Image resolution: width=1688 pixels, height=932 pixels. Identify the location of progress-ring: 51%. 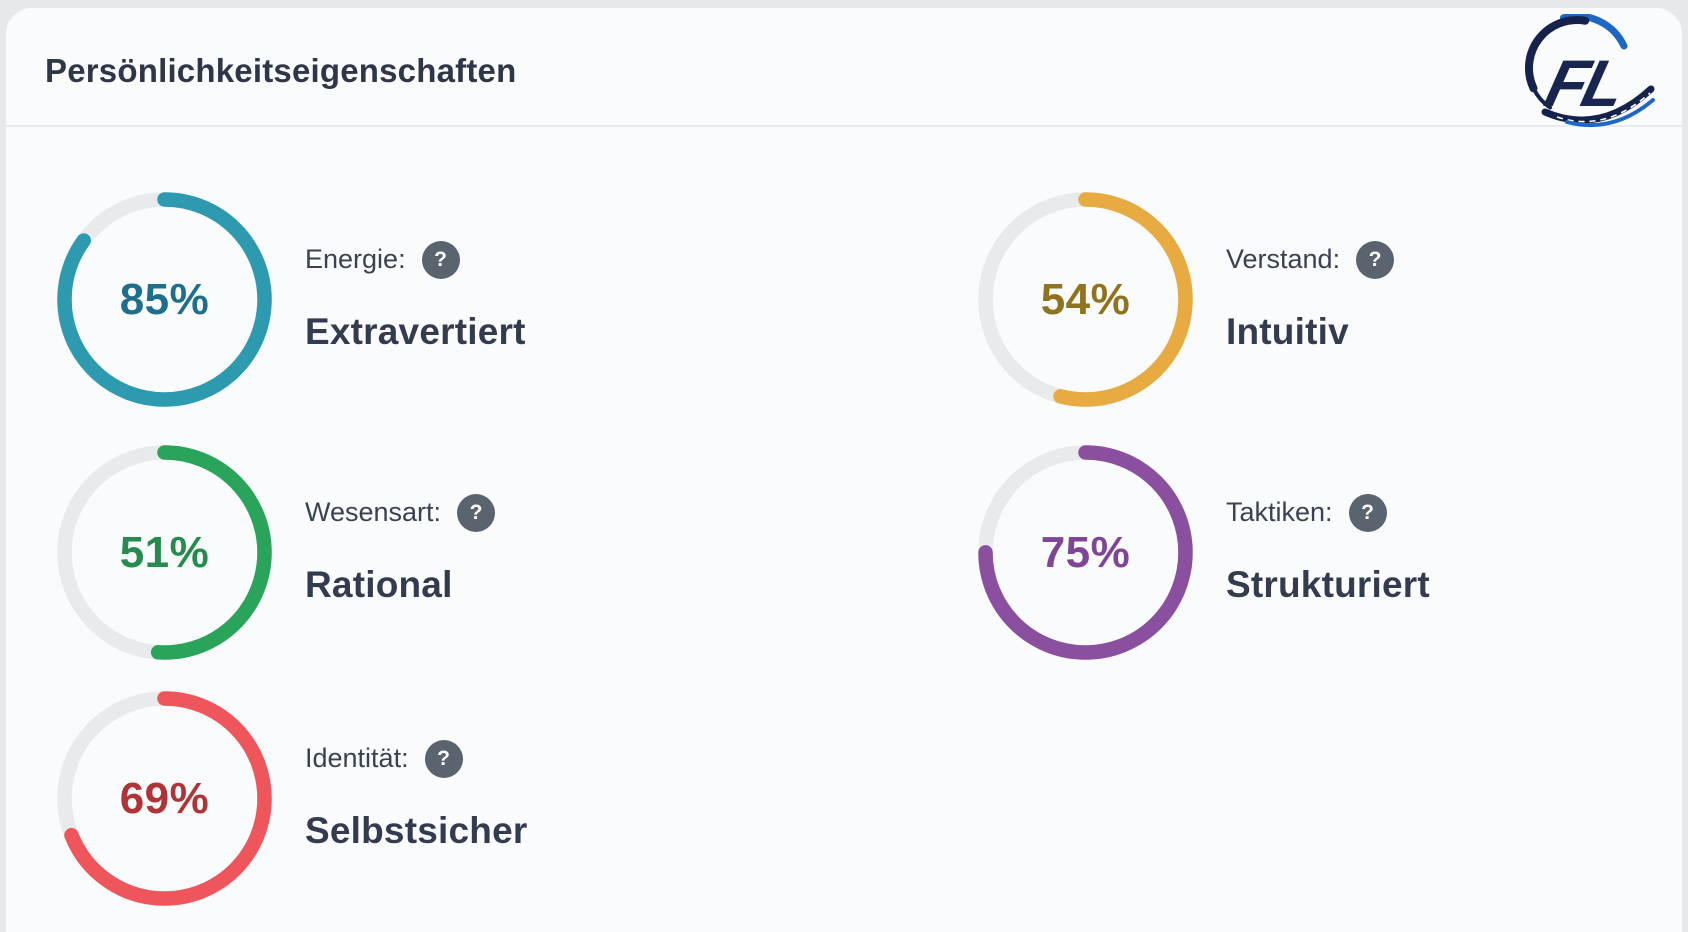
(164, 552).